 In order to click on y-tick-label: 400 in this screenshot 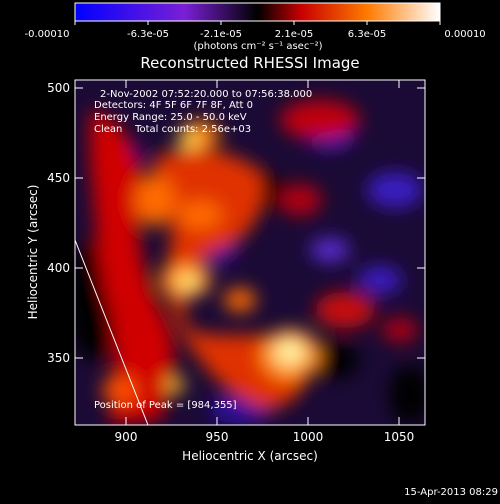, I will do `click(58, 268)`.